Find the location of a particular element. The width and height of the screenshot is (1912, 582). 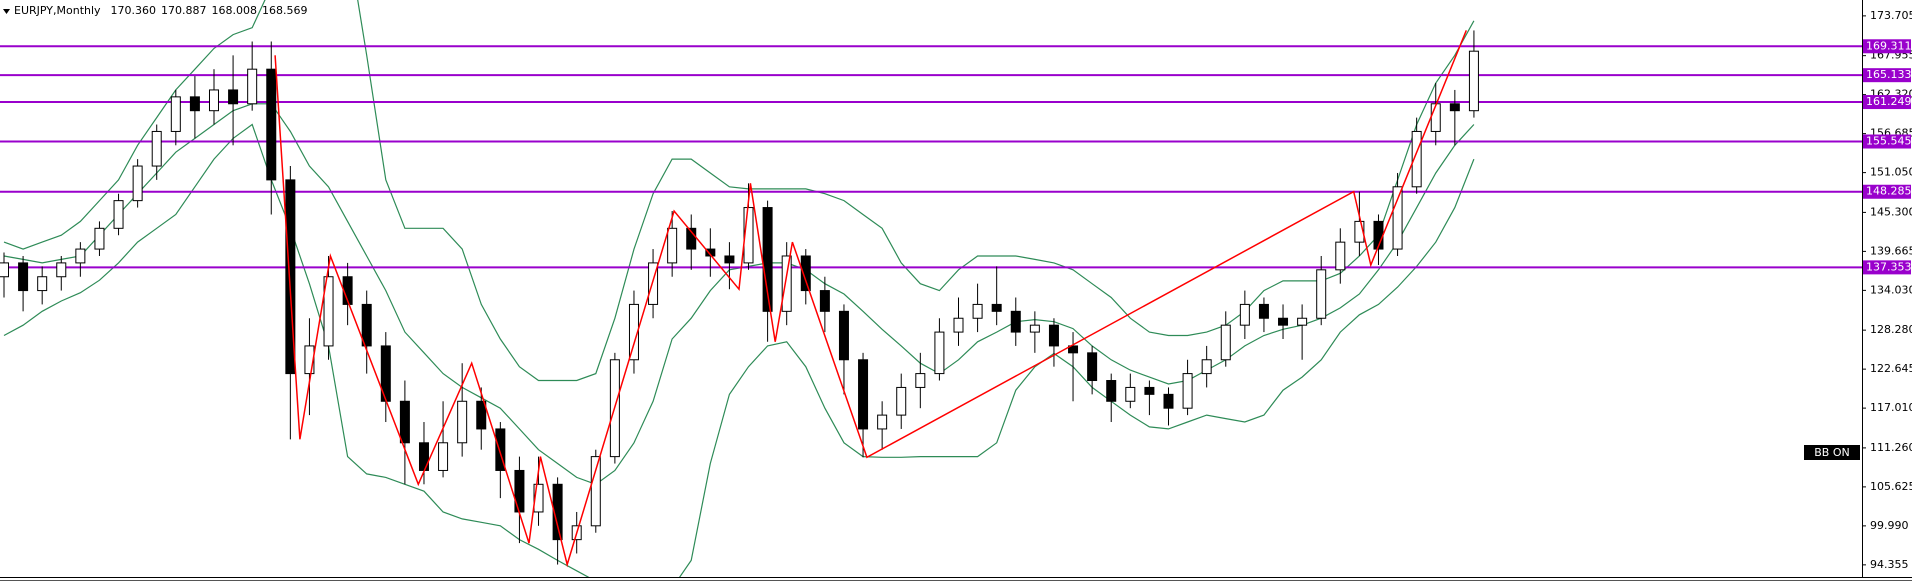

y-tick-label: 94.355 is located at coordinates (1889, 564).